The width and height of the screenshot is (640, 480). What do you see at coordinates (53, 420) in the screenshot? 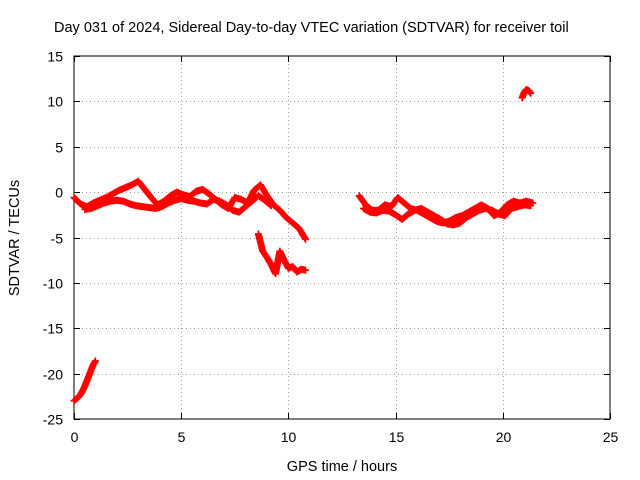
I see `y-tick-label: -25` at bounding box center [53, 420].